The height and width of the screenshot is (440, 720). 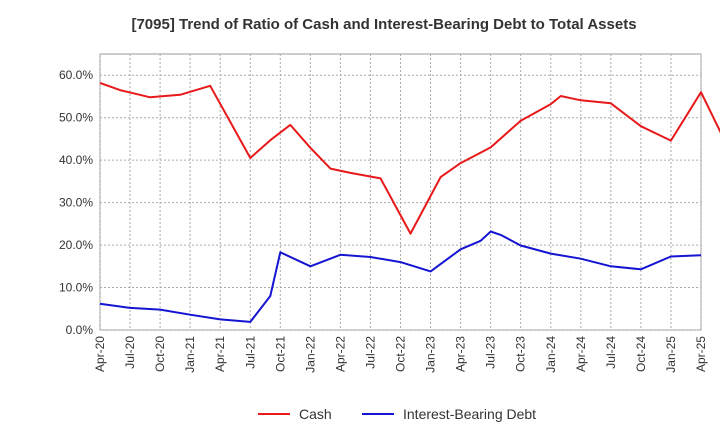 What do you see at coordinates (701, 354) in the screenshot?
I see `x-tick-label: Apr-25` at bounding box center [701, 354].